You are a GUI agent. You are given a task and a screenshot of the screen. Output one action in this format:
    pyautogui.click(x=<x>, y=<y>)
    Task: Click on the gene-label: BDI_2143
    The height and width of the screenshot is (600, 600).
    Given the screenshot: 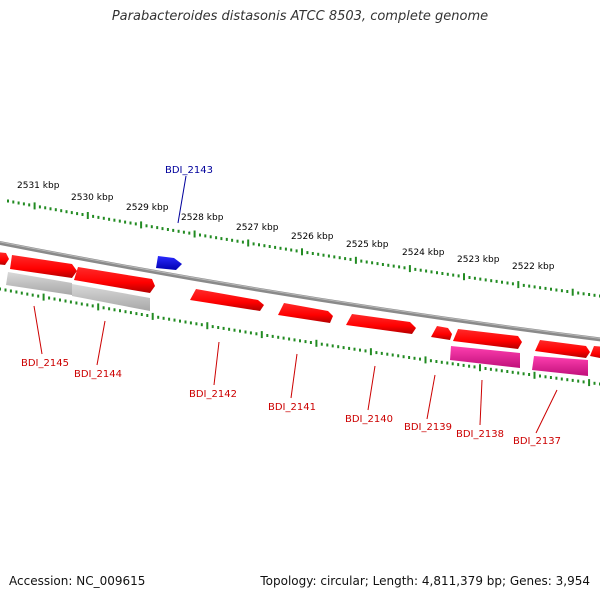 What is the action you would take?
    pyautogui.click(x=189, y=170)
    